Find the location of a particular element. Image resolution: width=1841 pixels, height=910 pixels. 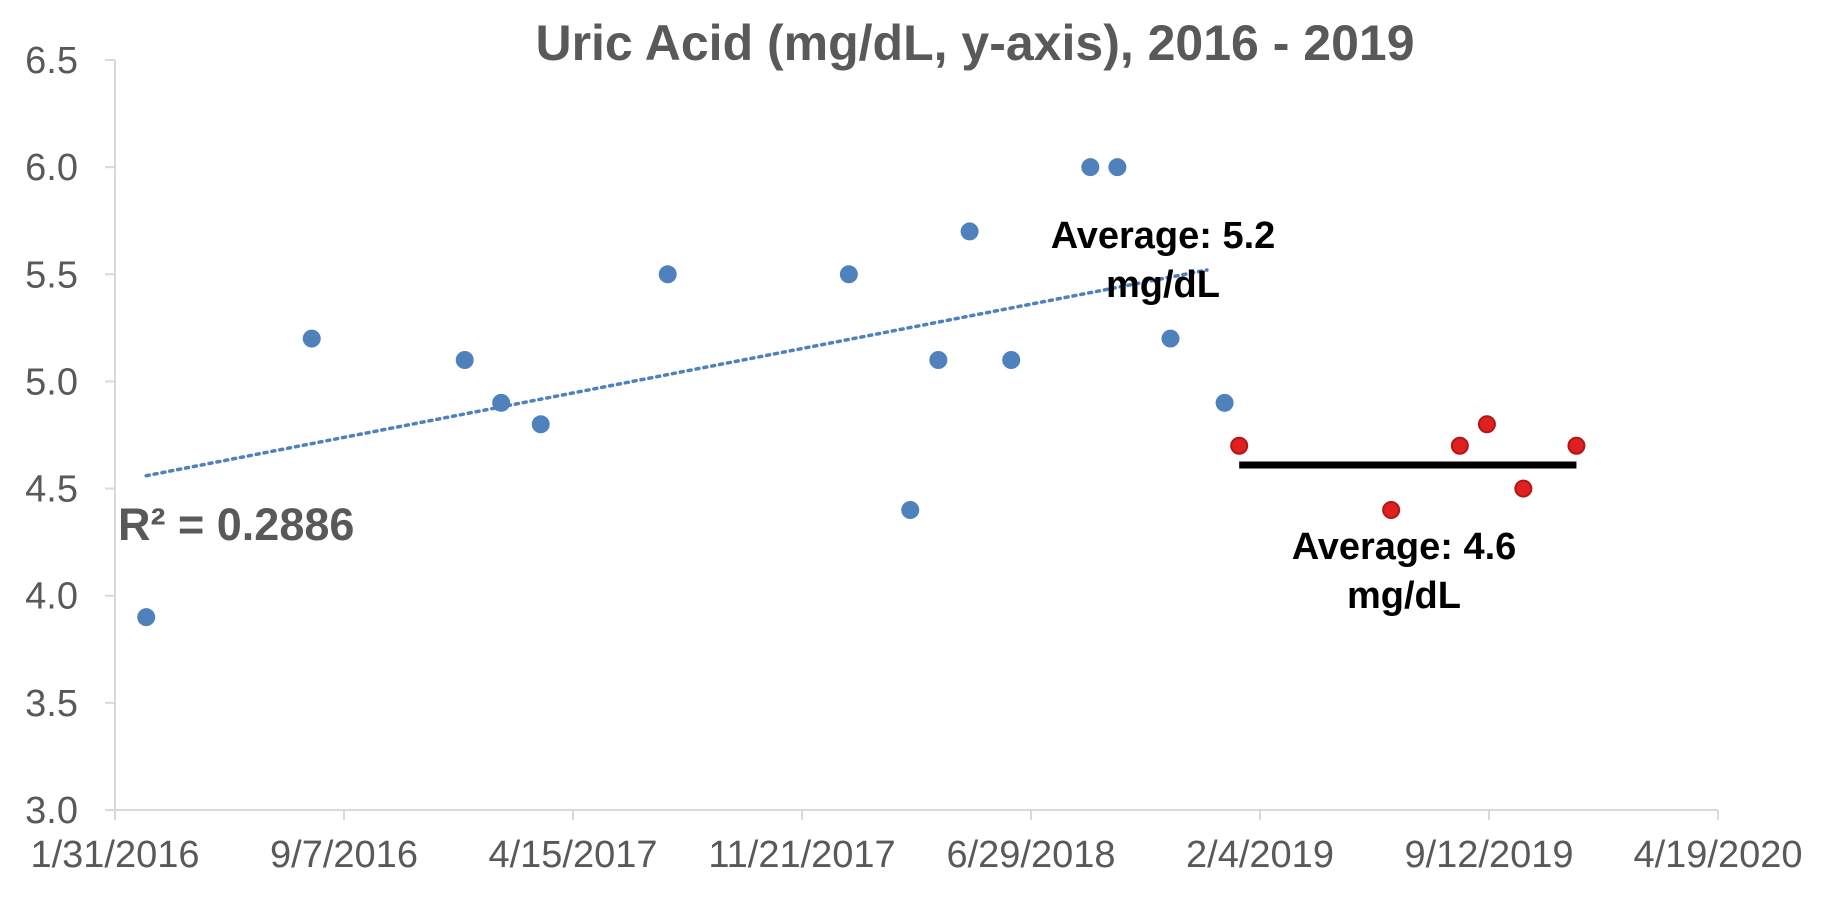

series-2019 is located at coordinates (1408, 467).